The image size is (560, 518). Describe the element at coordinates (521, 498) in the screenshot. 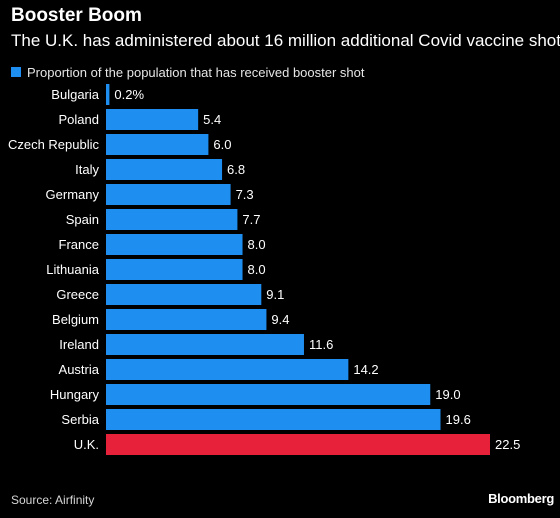

I see `brand-logo: Bloomberg` at that location.